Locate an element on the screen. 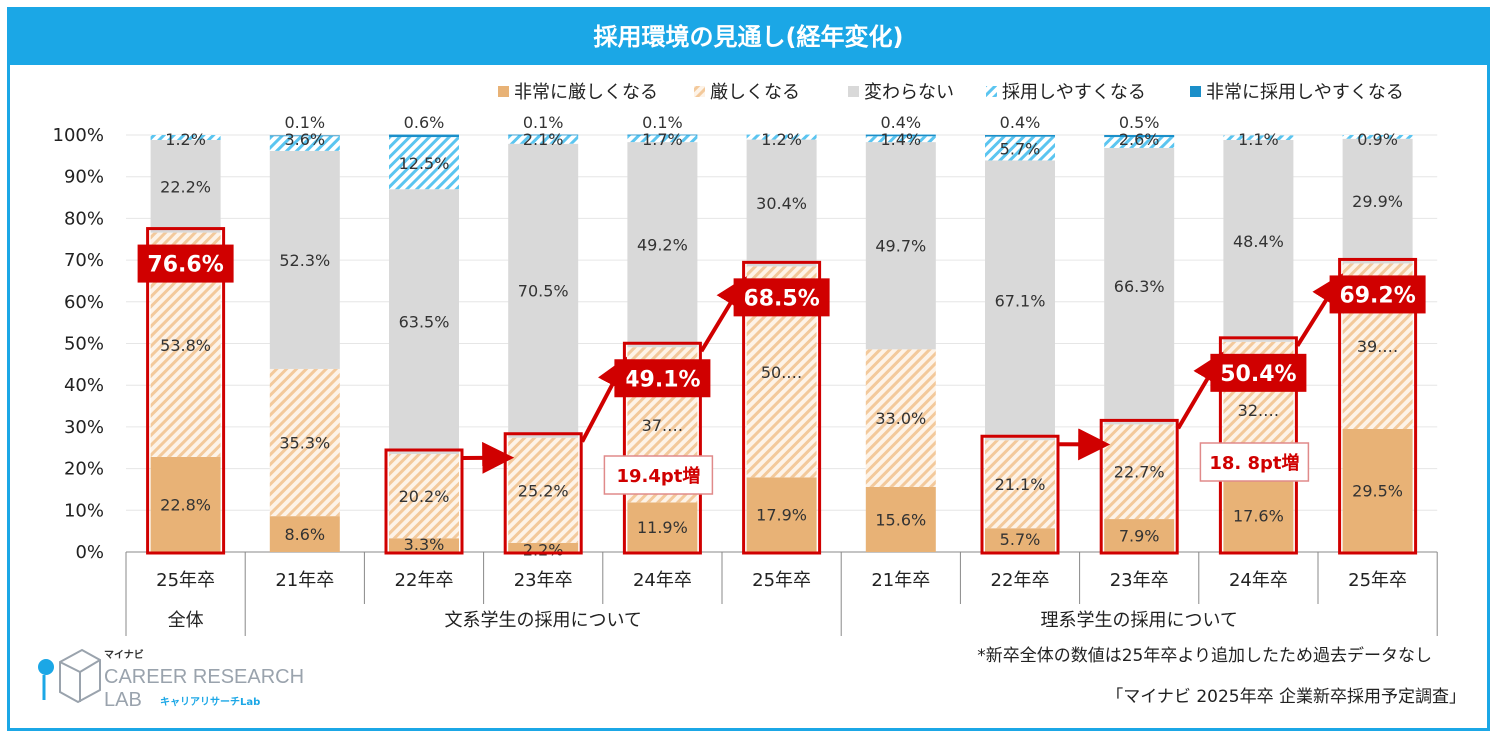 This screenshot has height=736, width=1495. data-label: 2.2% is located at coordinates (543, 549).